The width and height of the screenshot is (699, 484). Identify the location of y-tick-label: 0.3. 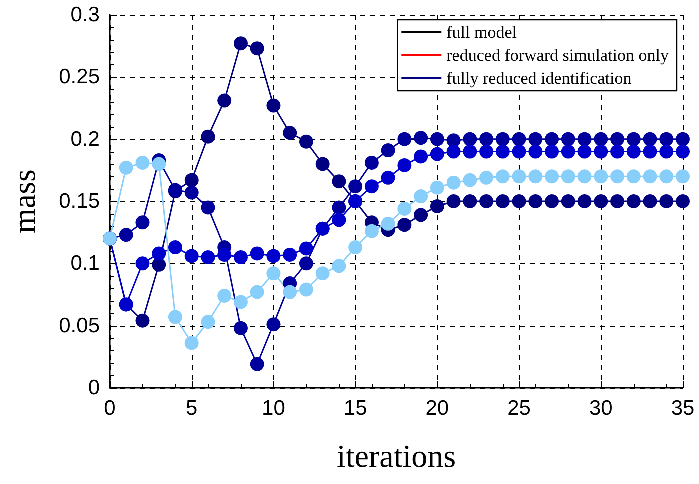
(85, 15).